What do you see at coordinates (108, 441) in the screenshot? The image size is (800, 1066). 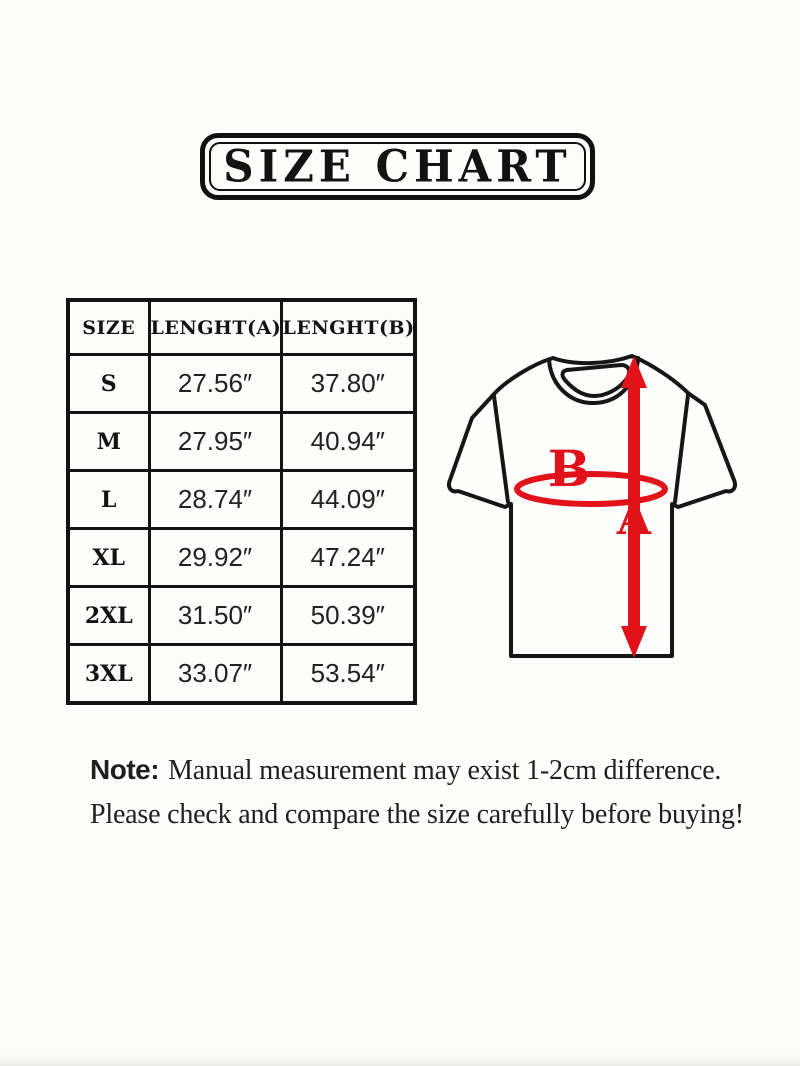 I see `size-cell: M` at bounding box center [108, 441].